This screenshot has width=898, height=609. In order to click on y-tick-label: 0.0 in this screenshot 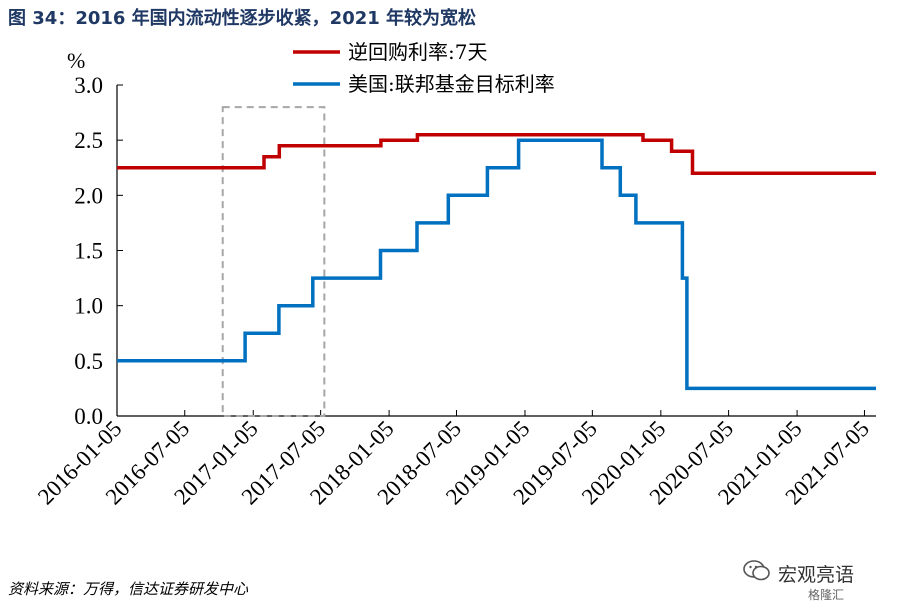, I will do `click(88, 416)`.